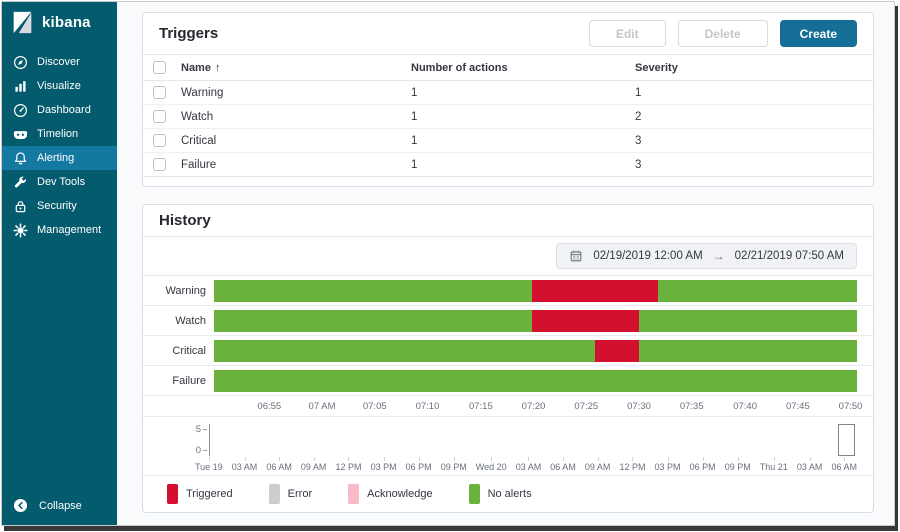 This screenshot has width=900, height=532. Describe the element at coordinates (533, 406) in the screenshot. I see `axis-tick-label: 07:20` at that location.